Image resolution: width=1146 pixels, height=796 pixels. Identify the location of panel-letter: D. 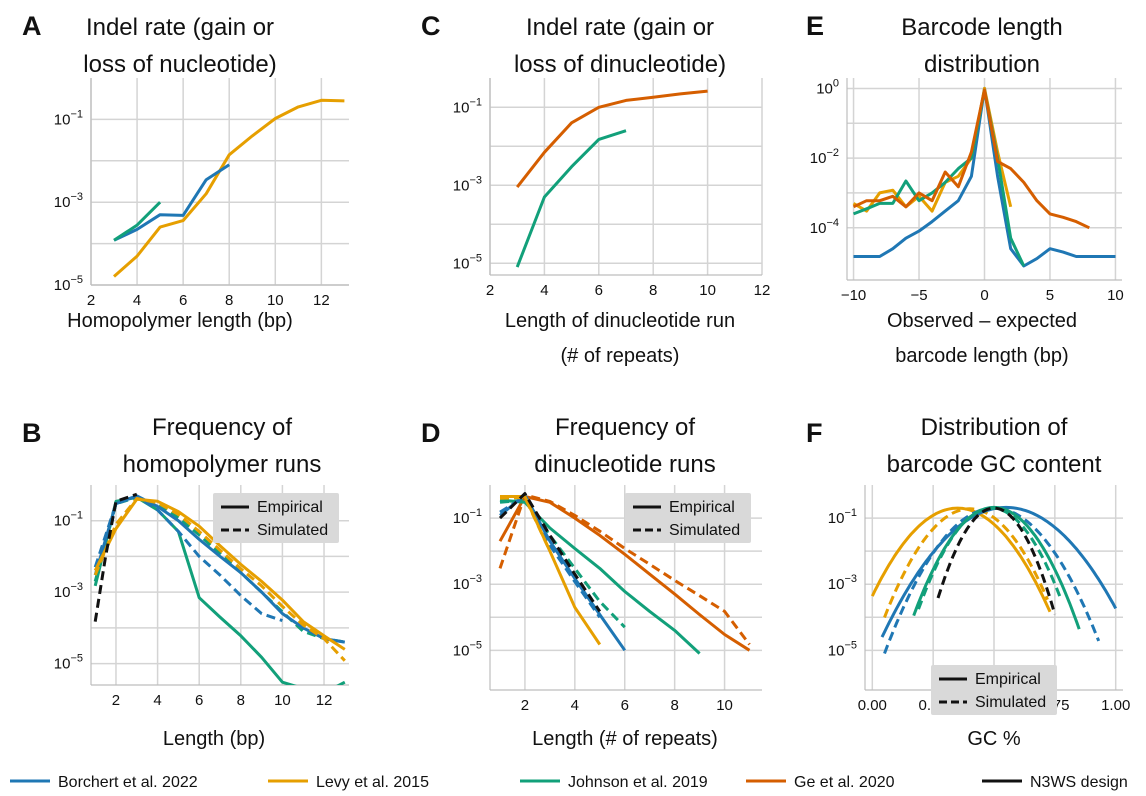
(431, 433).